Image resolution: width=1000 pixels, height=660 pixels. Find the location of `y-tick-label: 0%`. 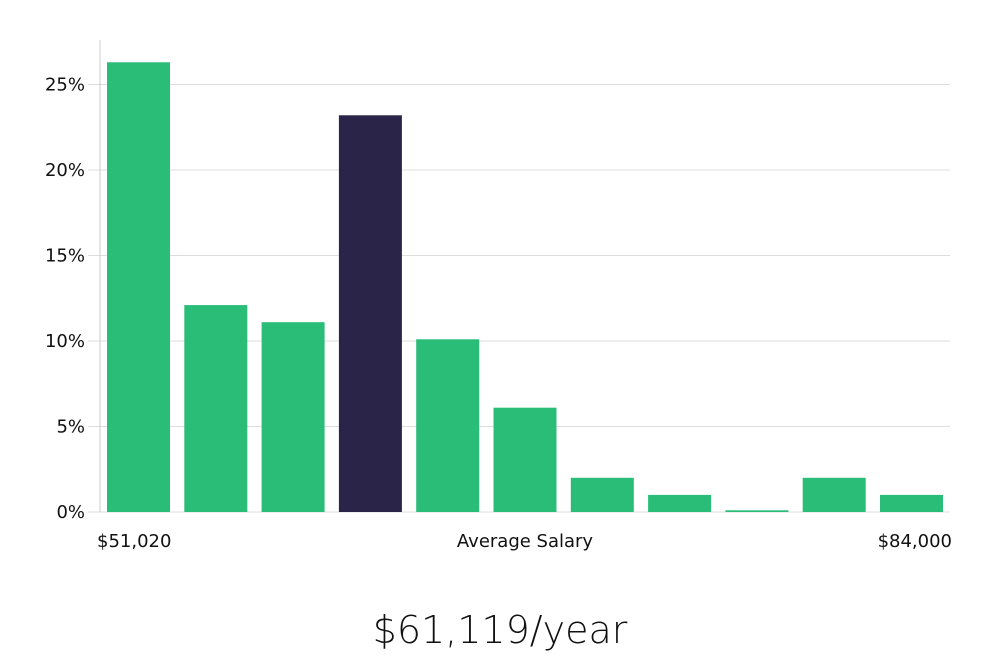

y-tick-label: 0% is located at coordinates (70, 512).